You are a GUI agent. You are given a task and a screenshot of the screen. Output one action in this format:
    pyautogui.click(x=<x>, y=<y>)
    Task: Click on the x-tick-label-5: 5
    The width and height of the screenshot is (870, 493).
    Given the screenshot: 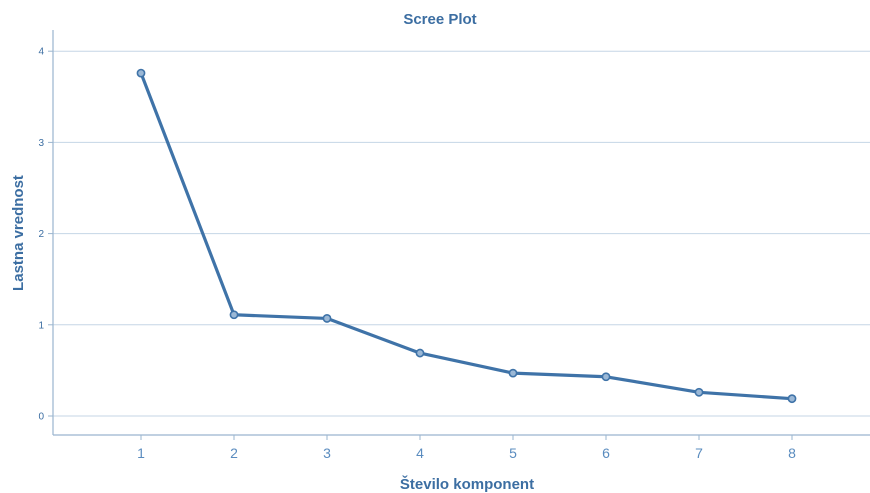 What is the action you would take?
    pyautogui.click(x=513, y=453)
    